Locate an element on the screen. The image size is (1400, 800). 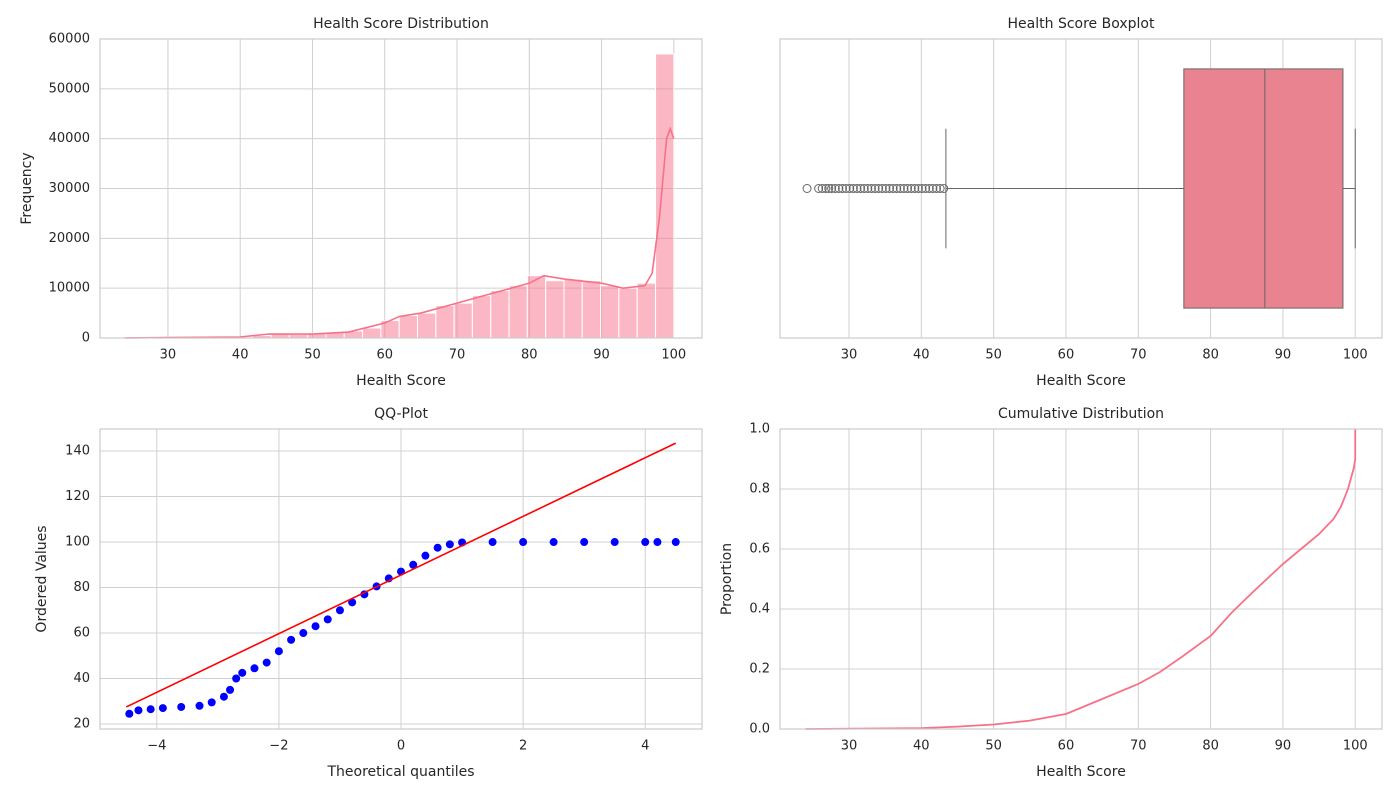
y-tick-label: 40 is located at coordinates (81, 678).